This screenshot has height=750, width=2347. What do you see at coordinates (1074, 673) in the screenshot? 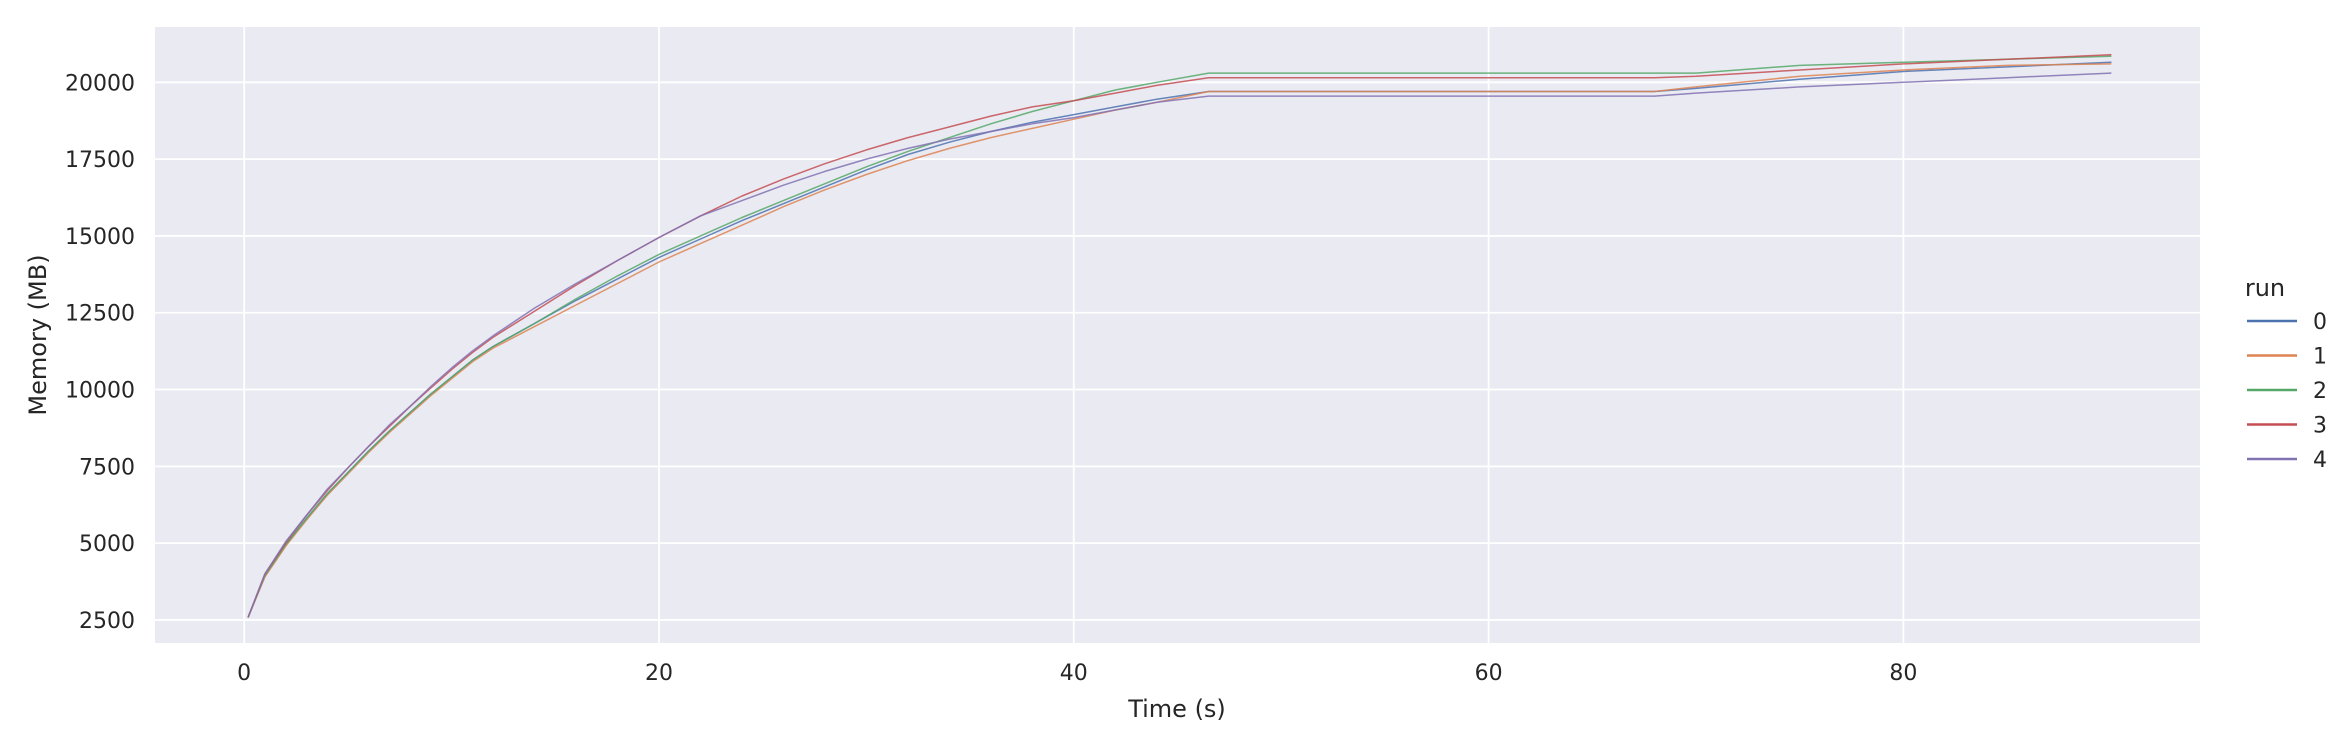
I see `x-tick-label: 40` at bounding box center [1074, 673].